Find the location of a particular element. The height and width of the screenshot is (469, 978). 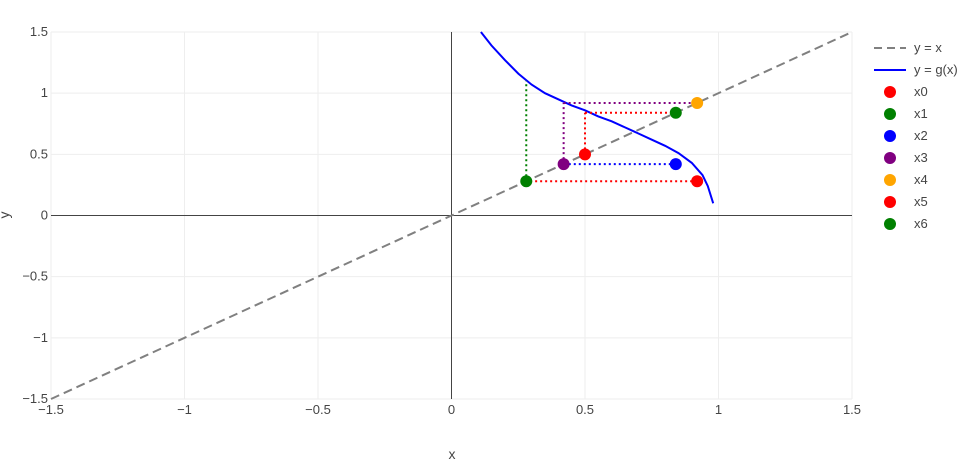

x-tick-label: −1.5 is located at coordinates (51, 409).